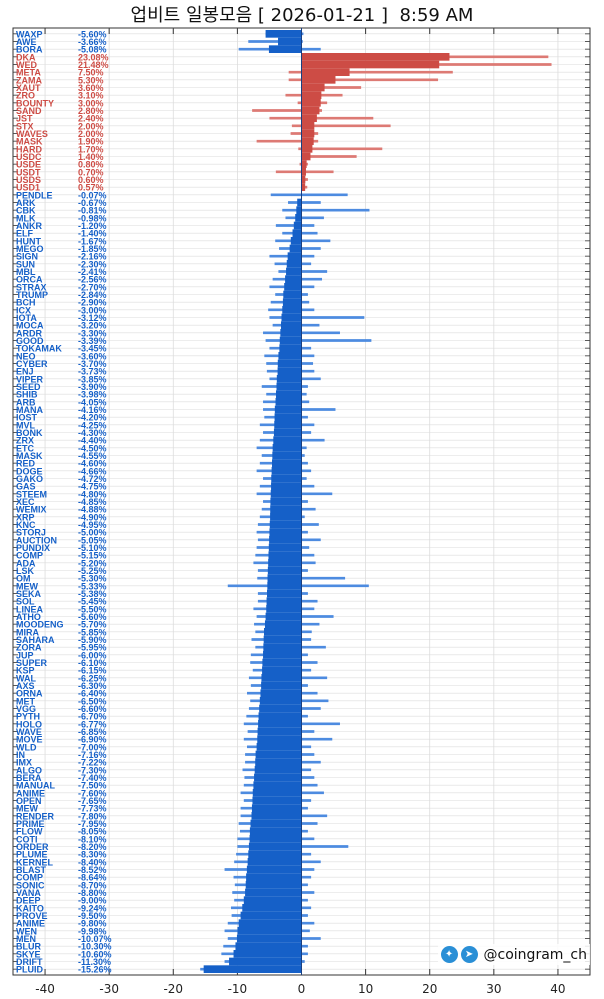 The width and height of the screenshot is (604, 999). Describe the element at coordinates (95, 947) in the screenshot. I see `change-label: -10.30%` at that location.